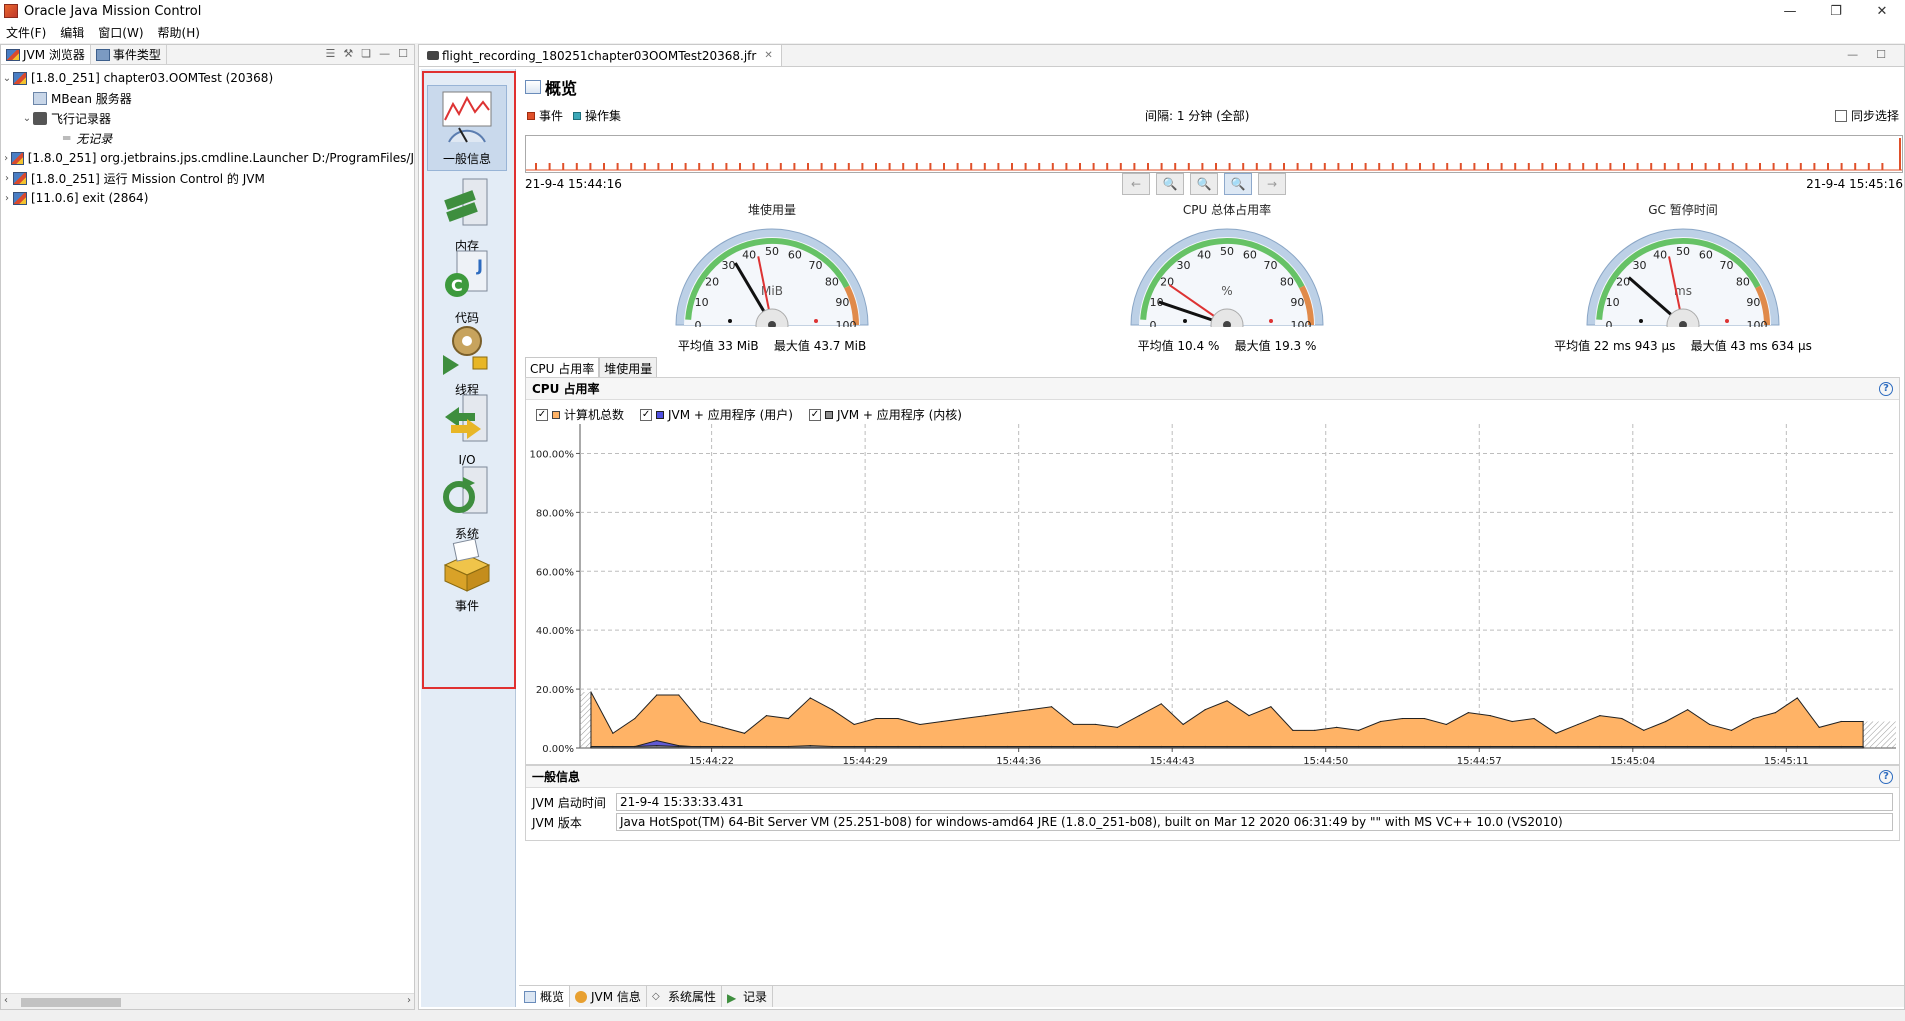 The width and height of the screenshot is (1905, 1021). I want to click on gauge-unit: %, so click(1226, 291).